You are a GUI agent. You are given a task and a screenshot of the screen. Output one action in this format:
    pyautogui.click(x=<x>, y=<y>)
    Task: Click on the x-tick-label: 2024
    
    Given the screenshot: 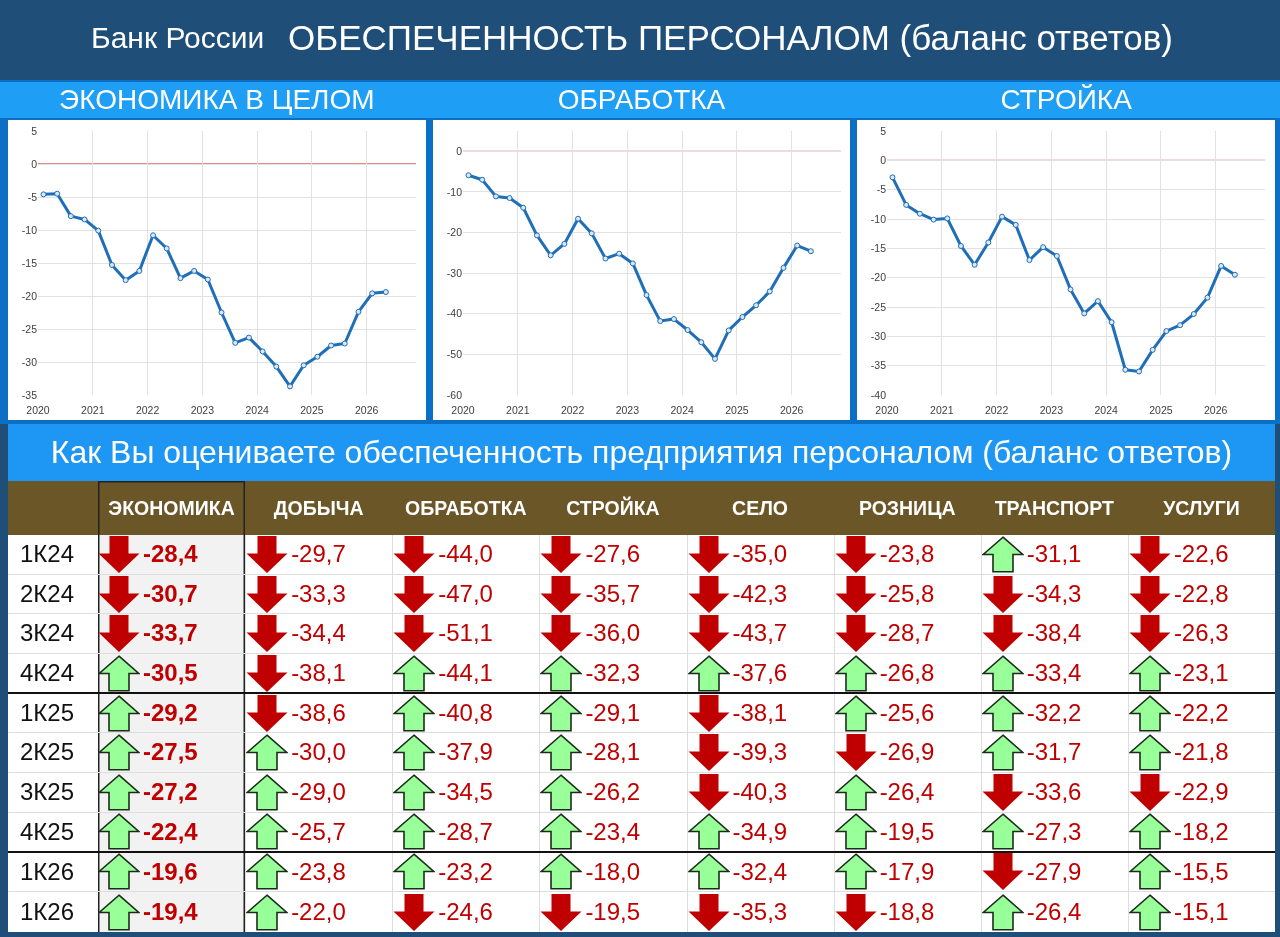 What is the action you would take?
    pyautogui.click(x=1106, y=409)
    